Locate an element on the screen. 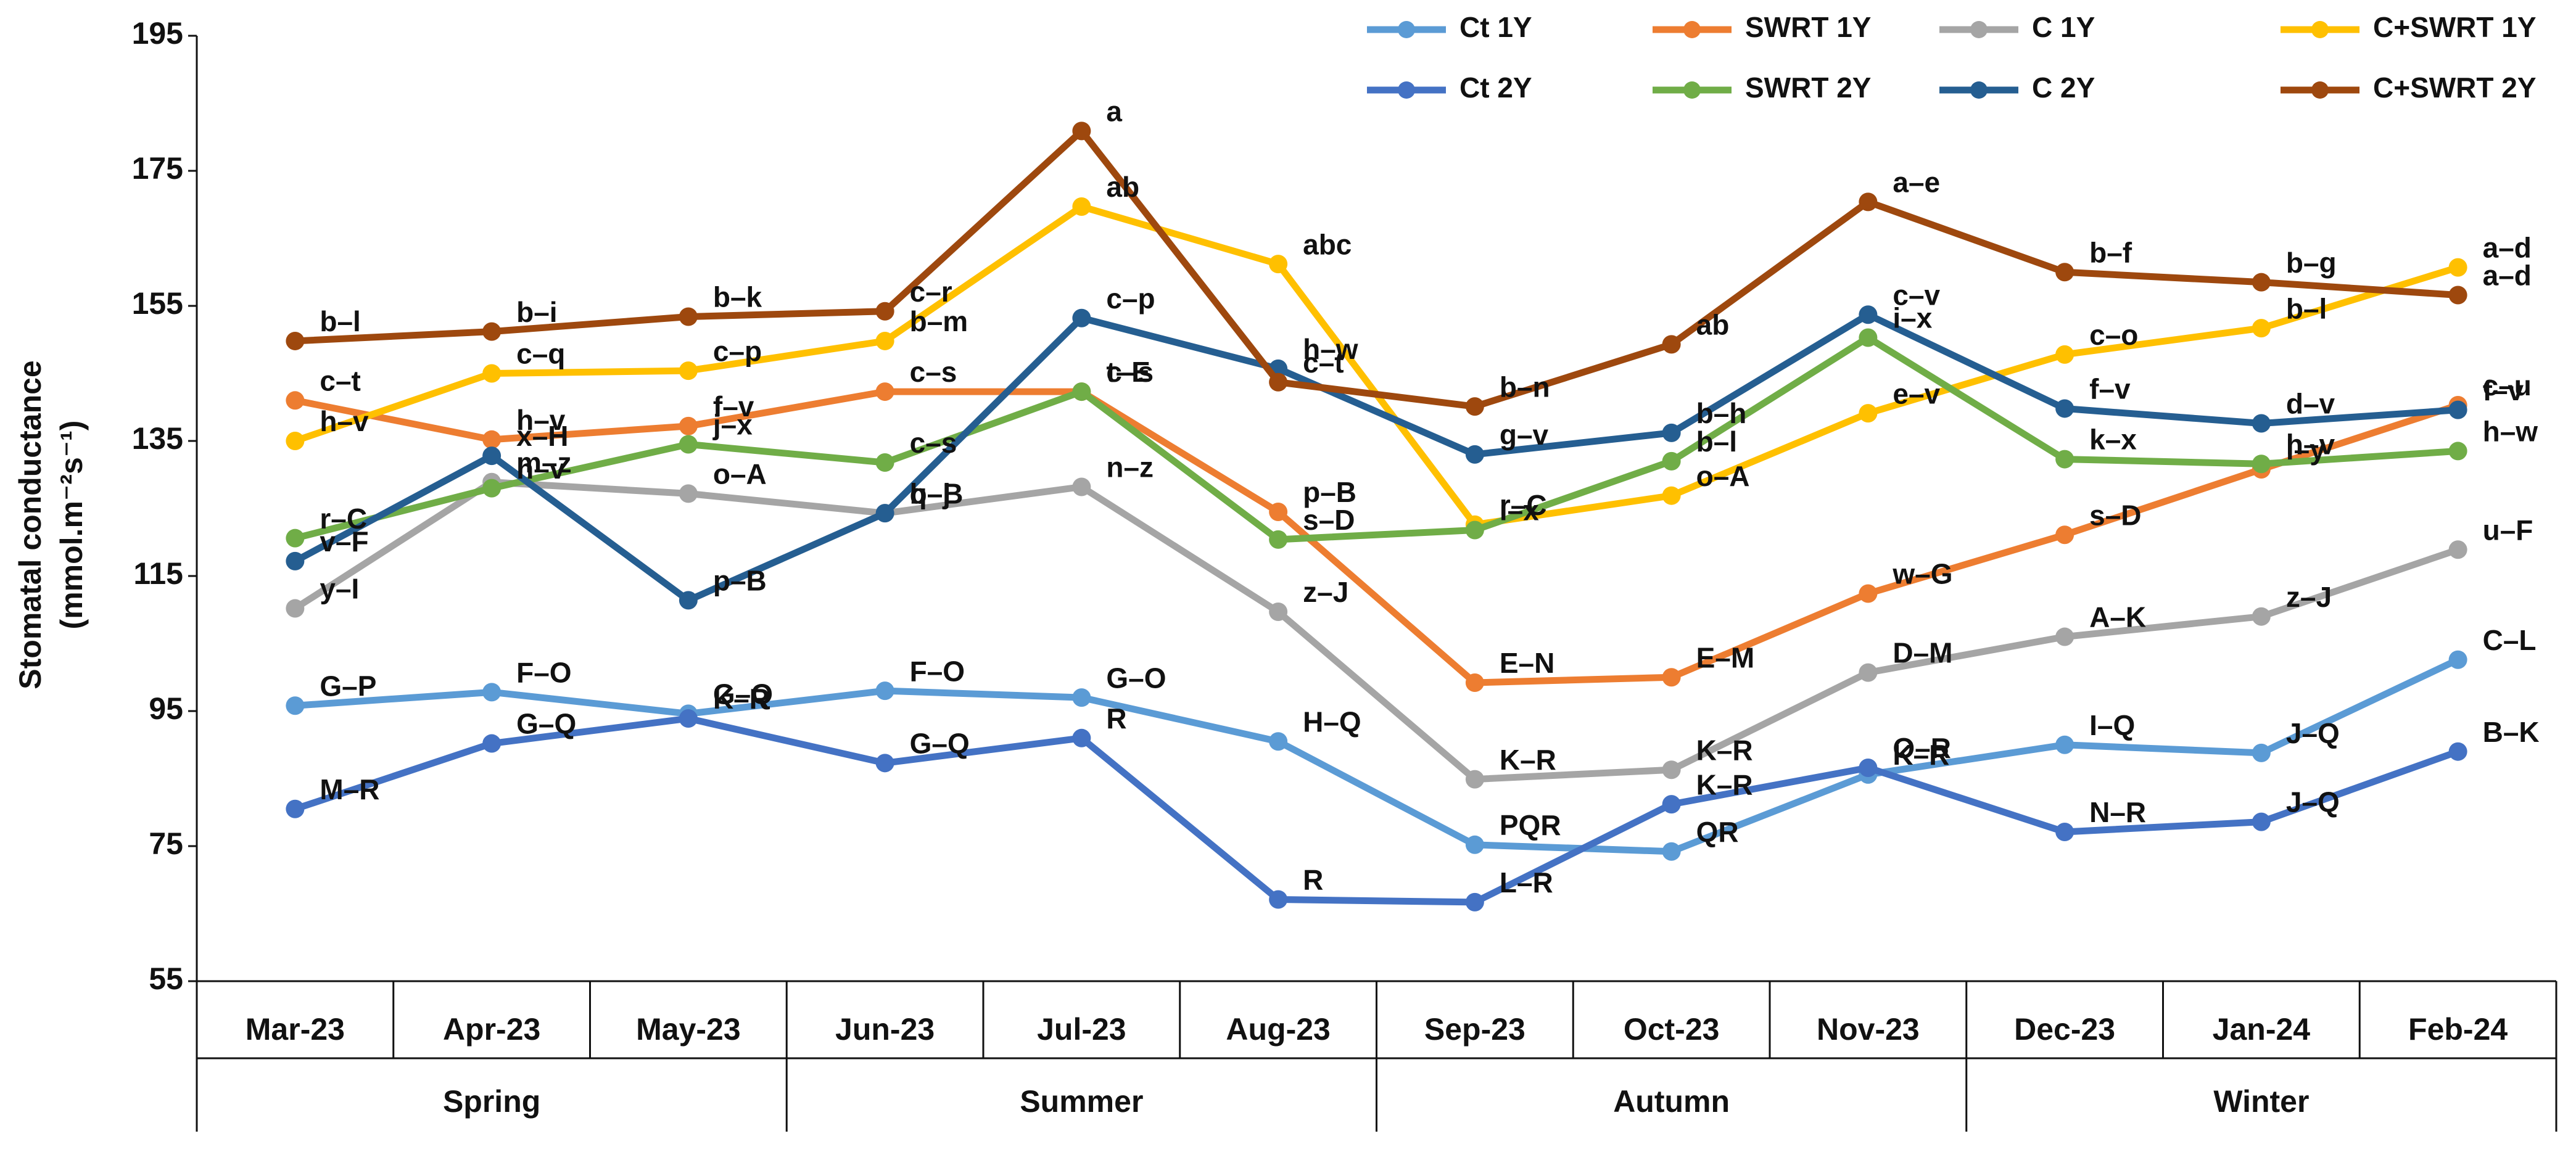 The height and width of the screenshot is (1152, 2576). point-label: N–R is located at coordinates (2117, 812).